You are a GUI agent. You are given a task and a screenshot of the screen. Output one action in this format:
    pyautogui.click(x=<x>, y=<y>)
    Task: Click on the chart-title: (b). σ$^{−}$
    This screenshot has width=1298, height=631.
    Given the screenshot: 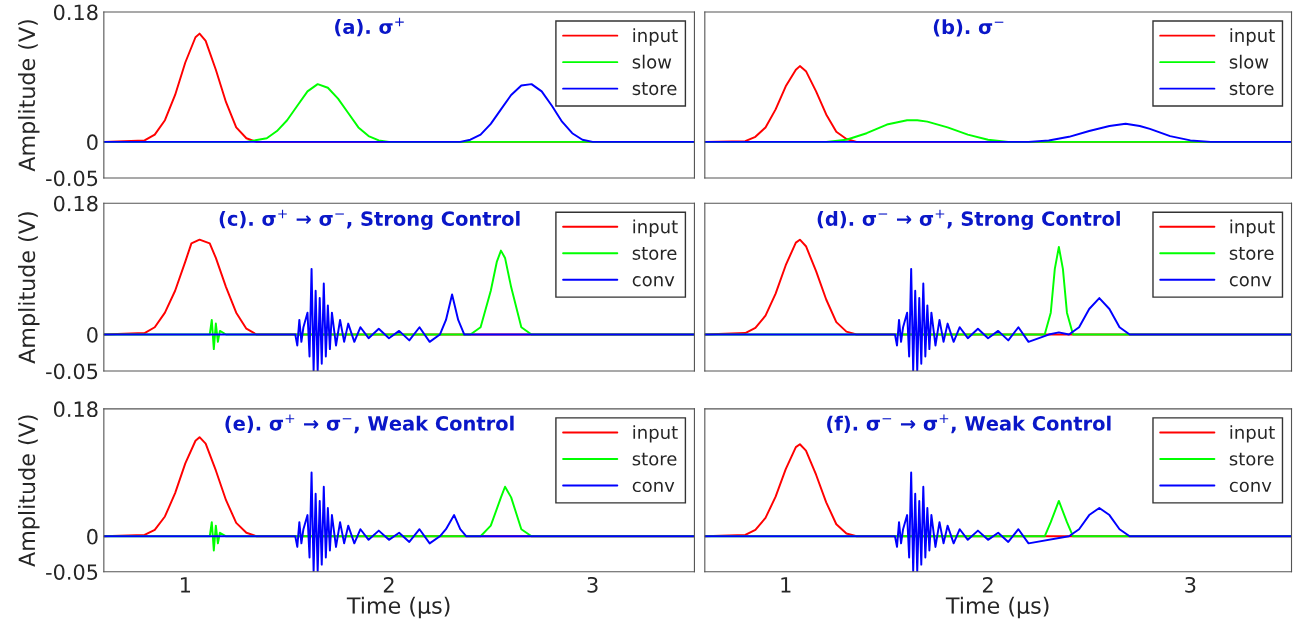 What is the action you would take?
    pyautogui.click(x=968, y=28)
    